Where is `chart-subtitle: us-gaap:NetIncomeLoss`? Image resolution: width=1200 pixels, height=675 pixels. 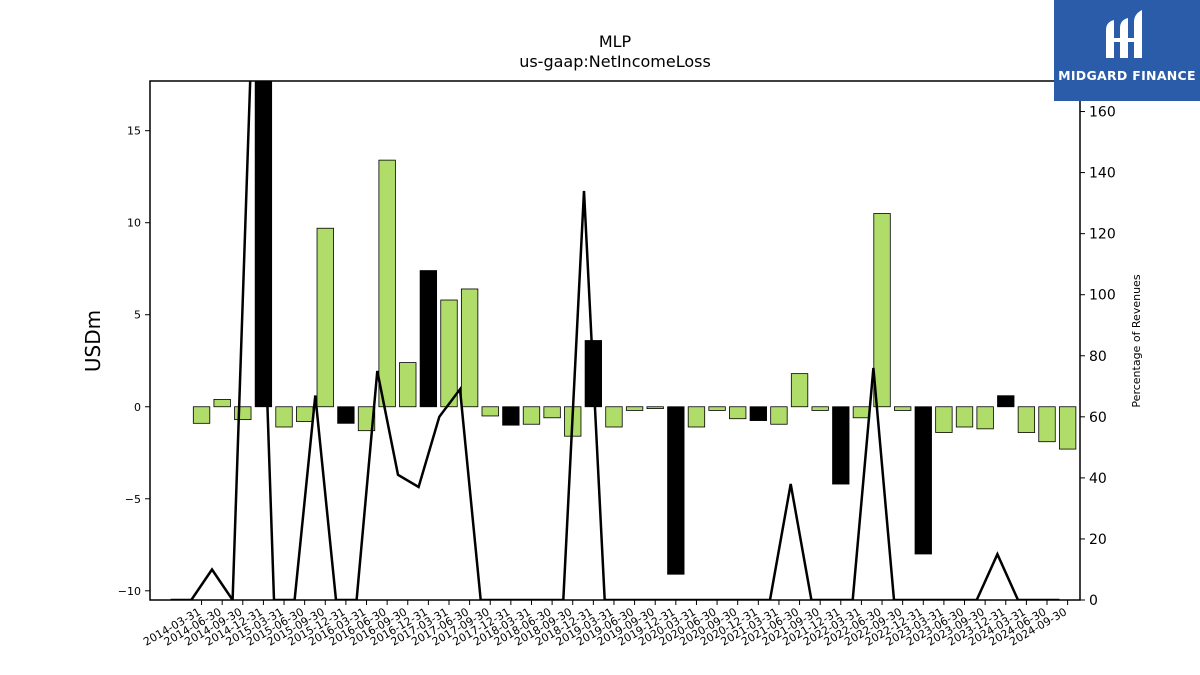
chart-subtitle: us-gaap:NetIncomeLoss is located at coordinates (615, 61).